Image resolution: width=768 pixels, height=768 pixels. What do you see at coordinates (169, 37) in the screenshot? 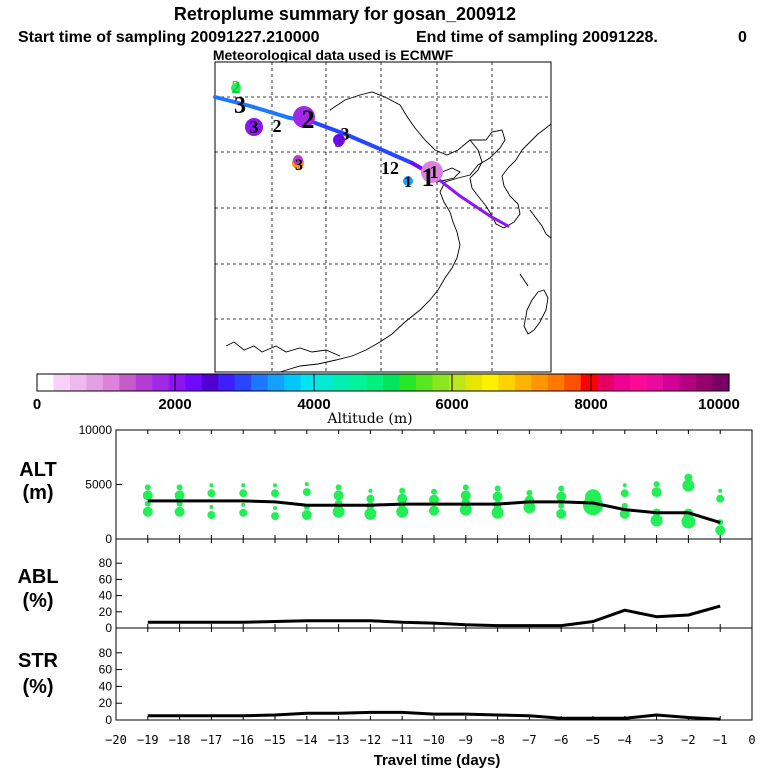
I see `sampling-start-label: Start time of sampling 20091227.210000` at bounding box center [169, 37].